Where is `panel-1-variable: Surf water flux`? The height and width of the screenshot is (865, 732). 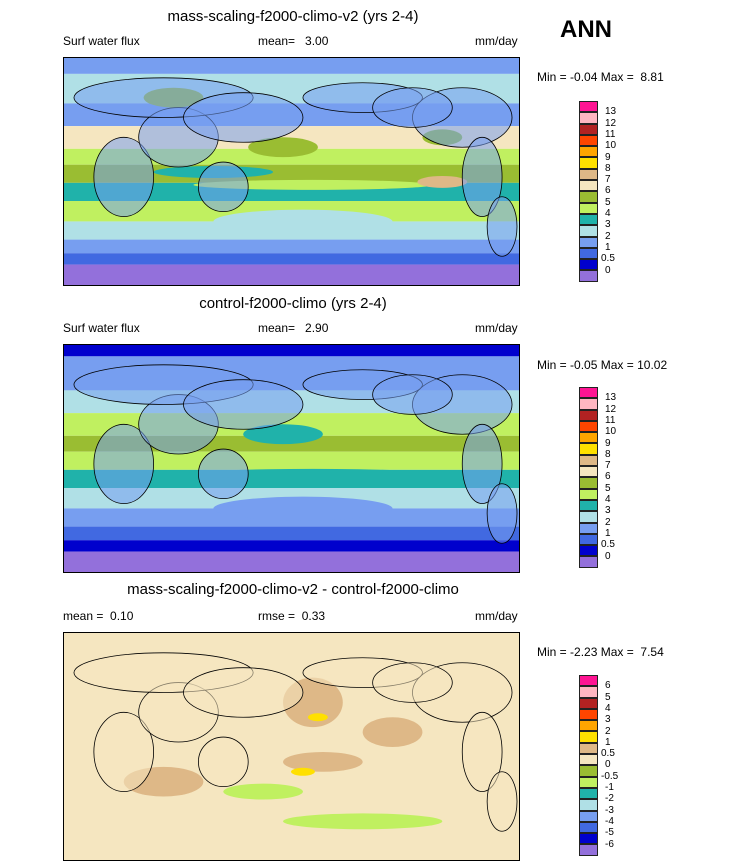
panel-1-variable: Surf water flux is located at coordinates (101, 41).